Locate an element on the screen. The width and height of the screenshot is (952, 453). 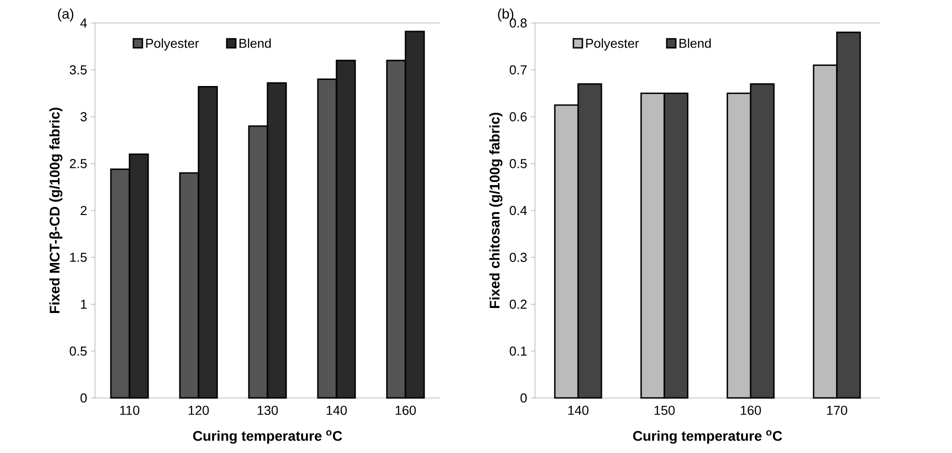
y-axis-title: Fixed MCT-β-CD (g/100g fabric) is located at coordinates (55, 210).